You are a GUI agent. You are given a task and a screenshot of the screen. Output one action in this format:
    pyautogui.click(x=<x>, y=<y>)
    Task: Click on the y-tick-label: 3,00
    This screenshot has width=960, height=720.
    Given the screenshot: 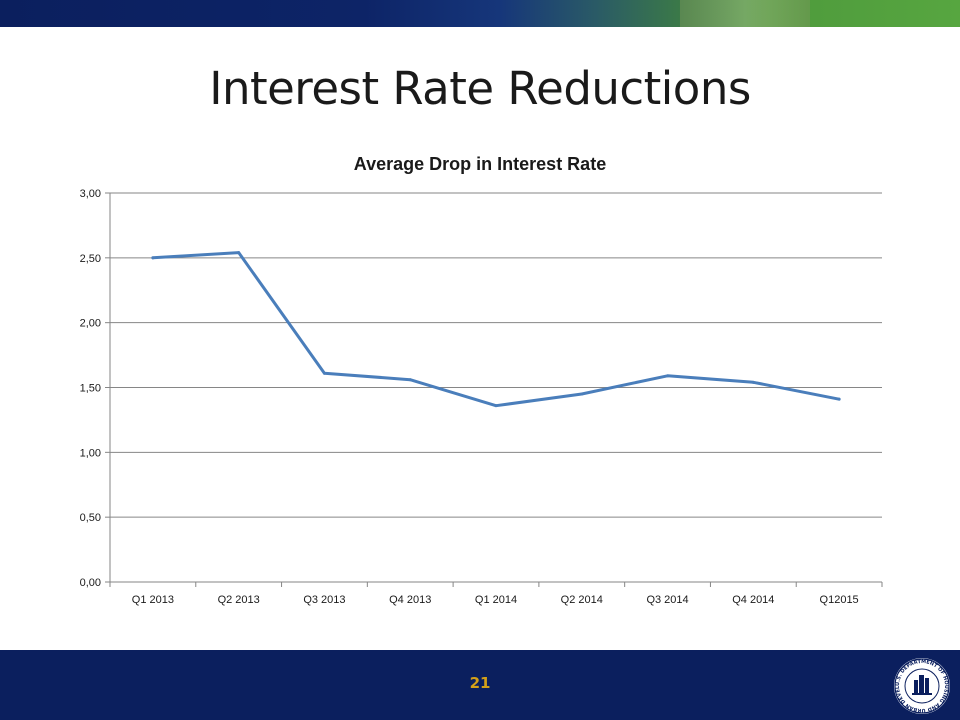 What is the action you would take?
    pyautogui.click(x=90, y=194)
    